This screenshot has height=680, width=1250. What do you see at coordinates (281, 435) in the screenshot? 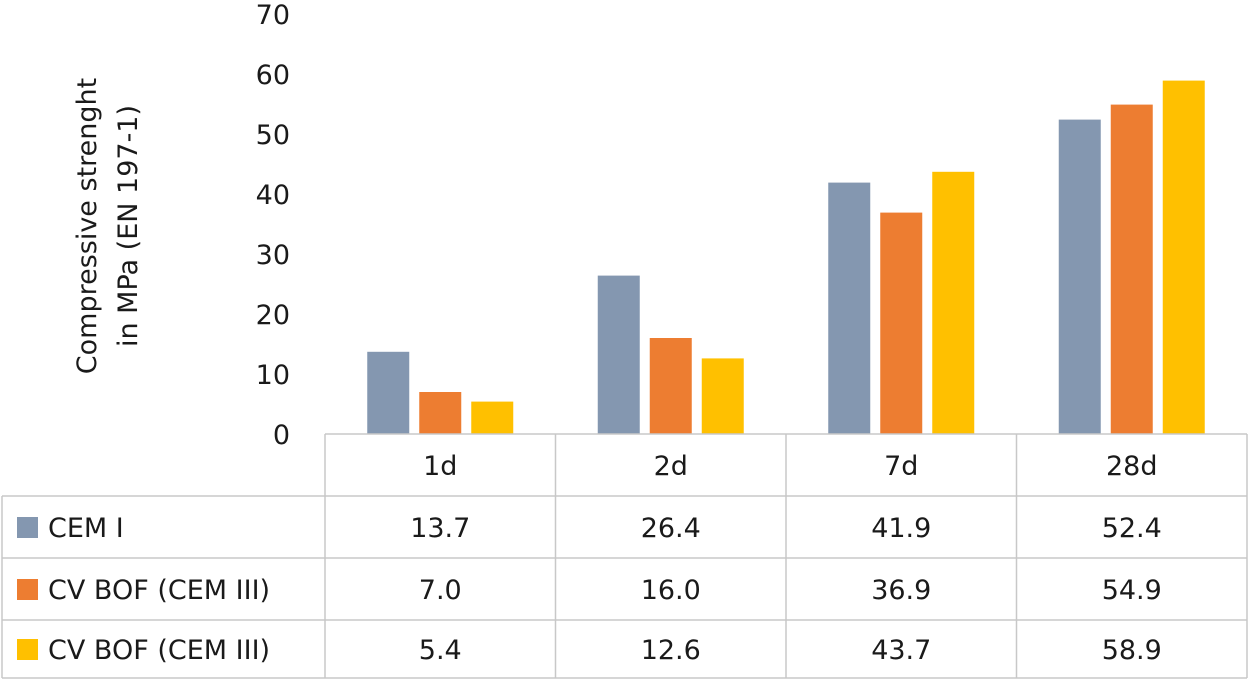
I see `y-tick-label: 0` at bounding box center [281, 435].